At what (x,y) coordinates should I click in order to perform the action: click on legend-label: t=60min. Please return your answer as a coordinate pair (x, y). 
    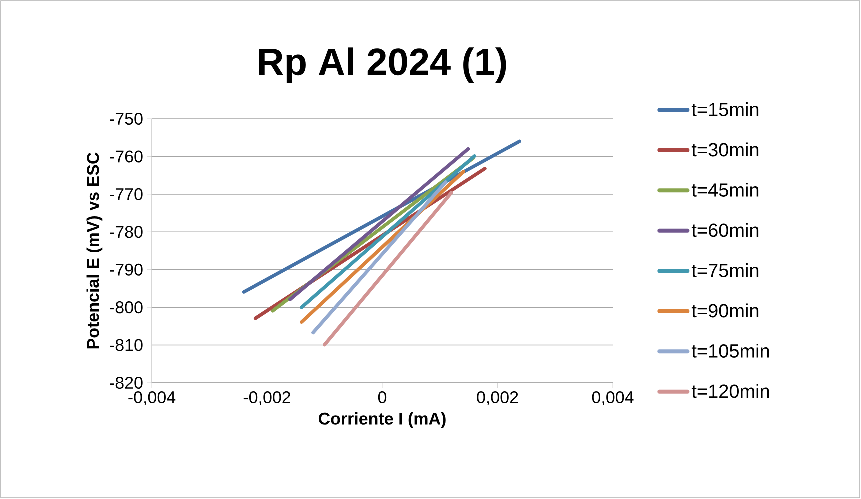
    Looking at the image, I should click on (725, 230).